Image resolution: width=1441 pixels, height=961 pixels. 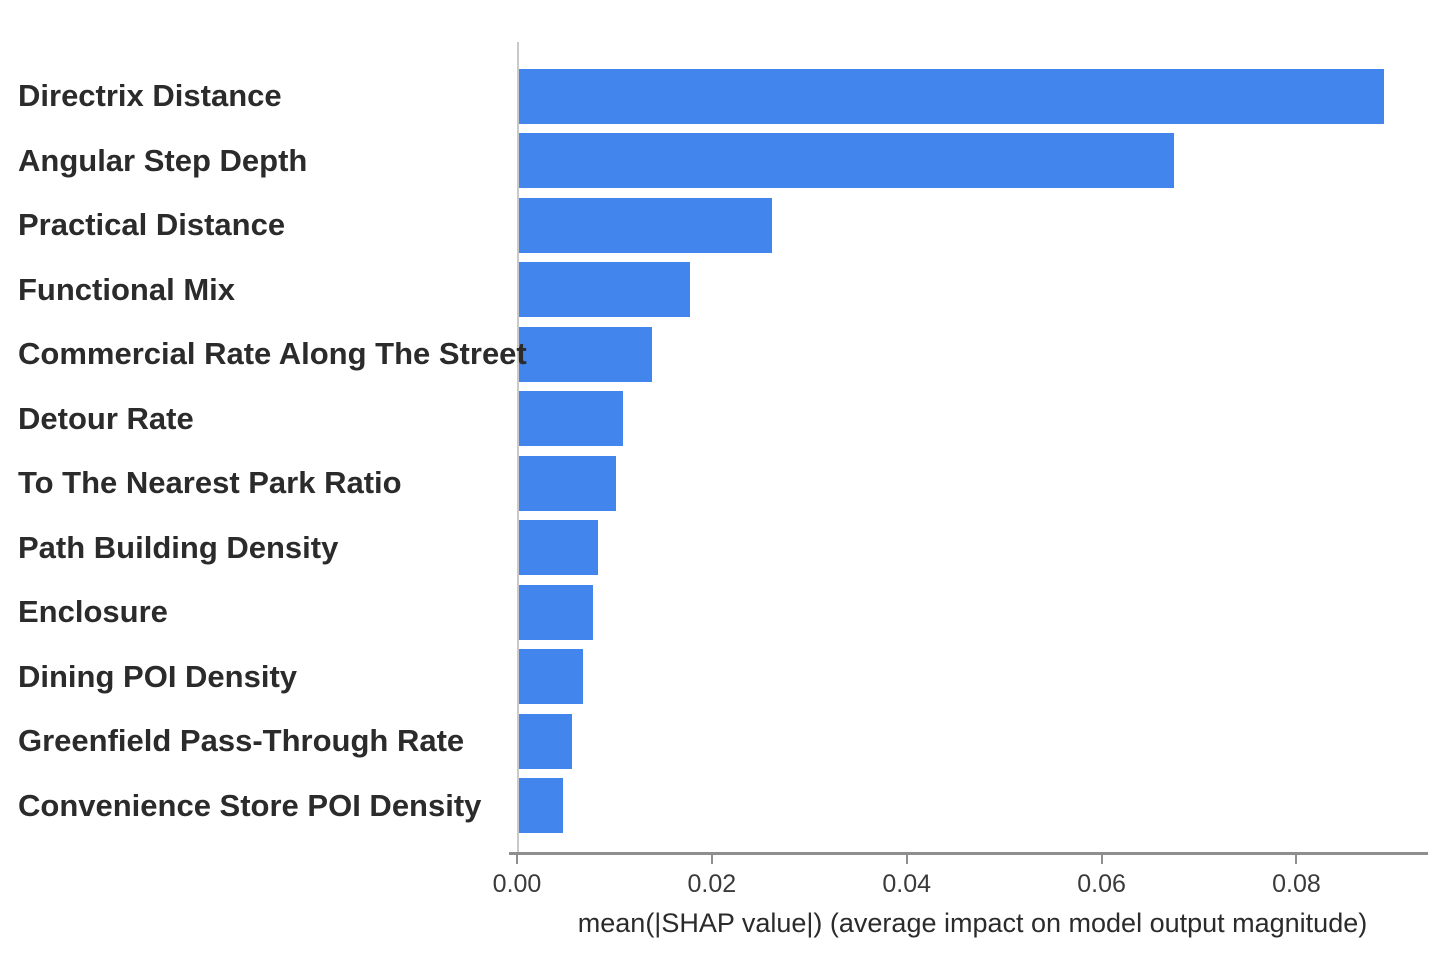 What do you see at coordinates (272, 353) in the screenshot?
I see `category-label-commercial-rate-along-the-street: Commercial Rate Along The Street` at bounding box center [272, 353].